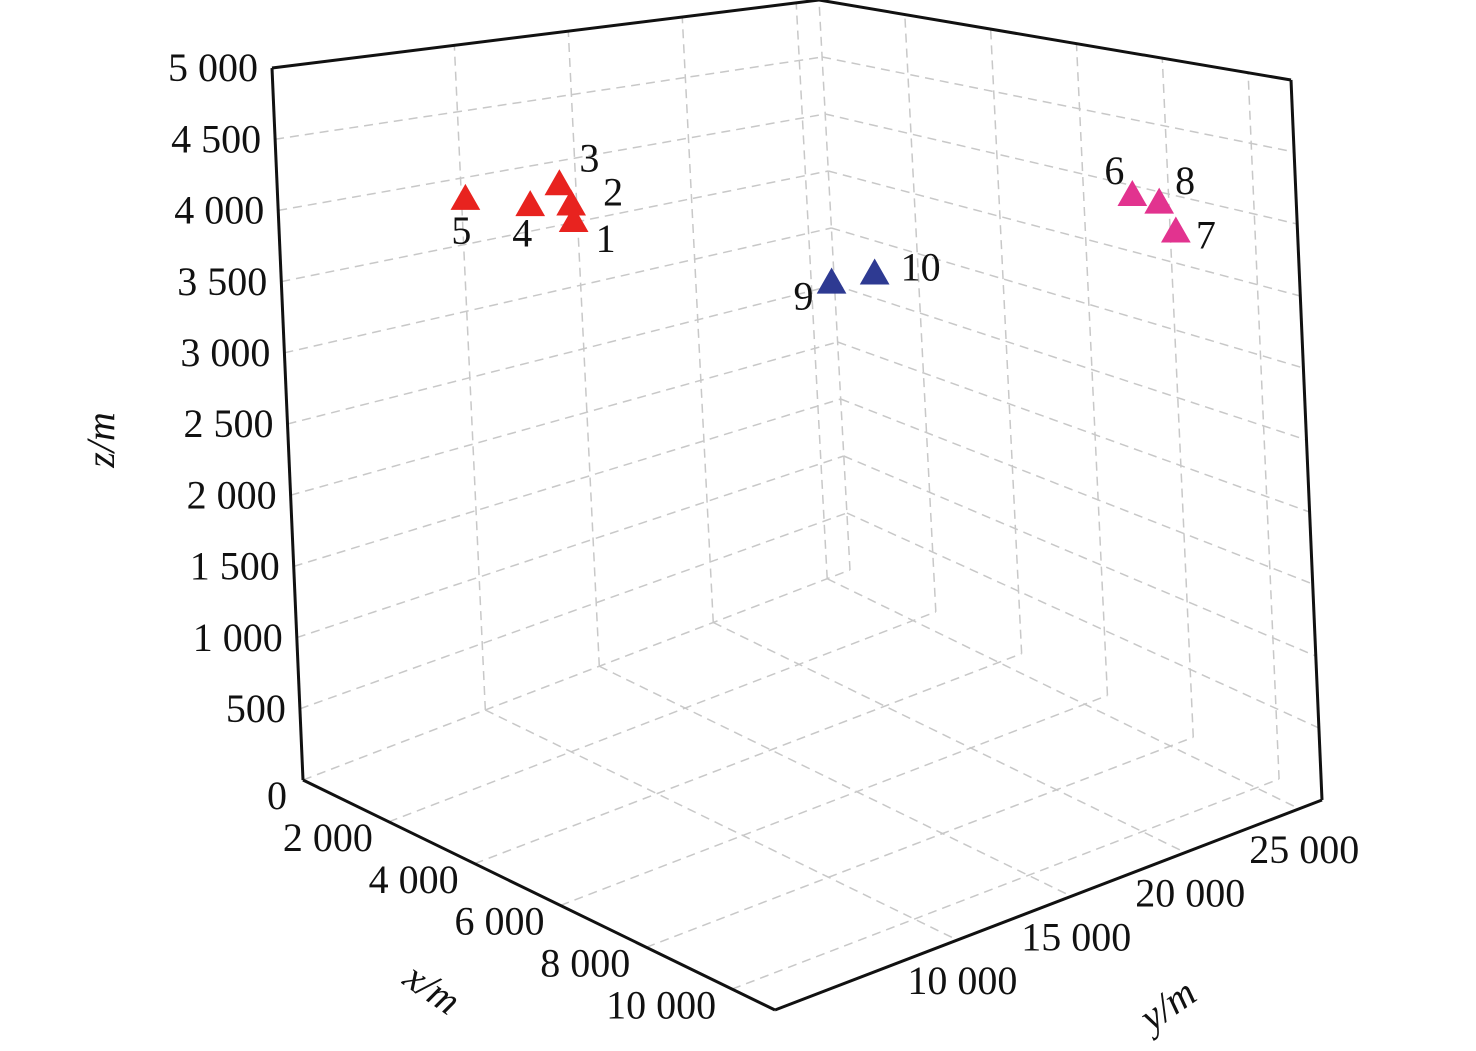  Describe the element at coordinates (225, 352) in the screenshot. I see `z-tick-label: 3 000` at that location.